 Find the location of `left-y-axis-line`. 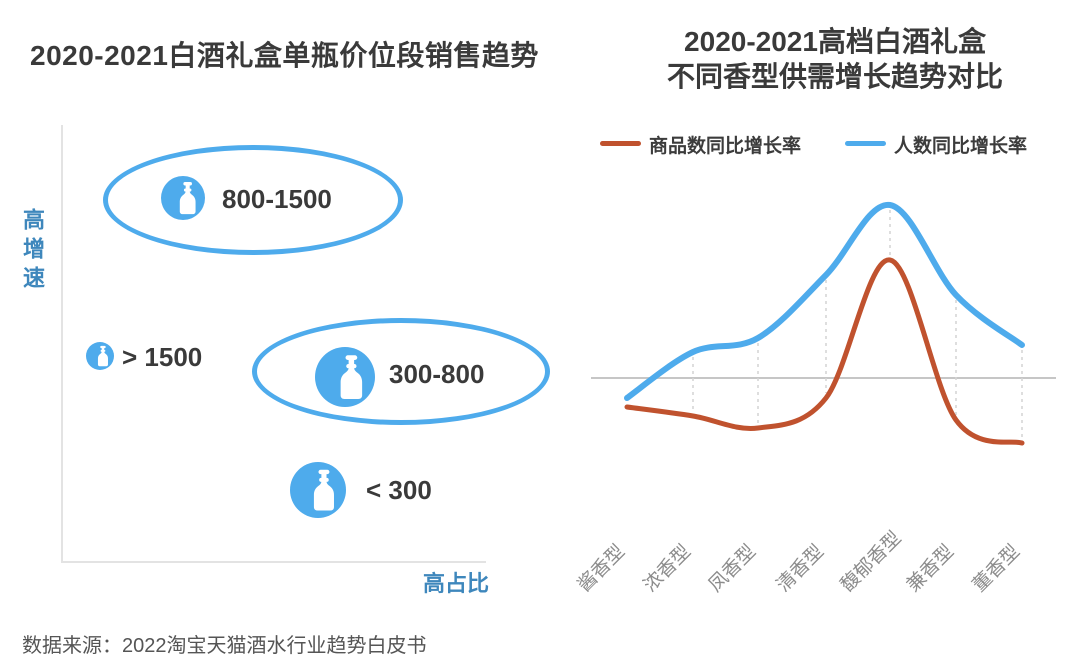

left-y-axis-line is located at coordinates (62, 344).